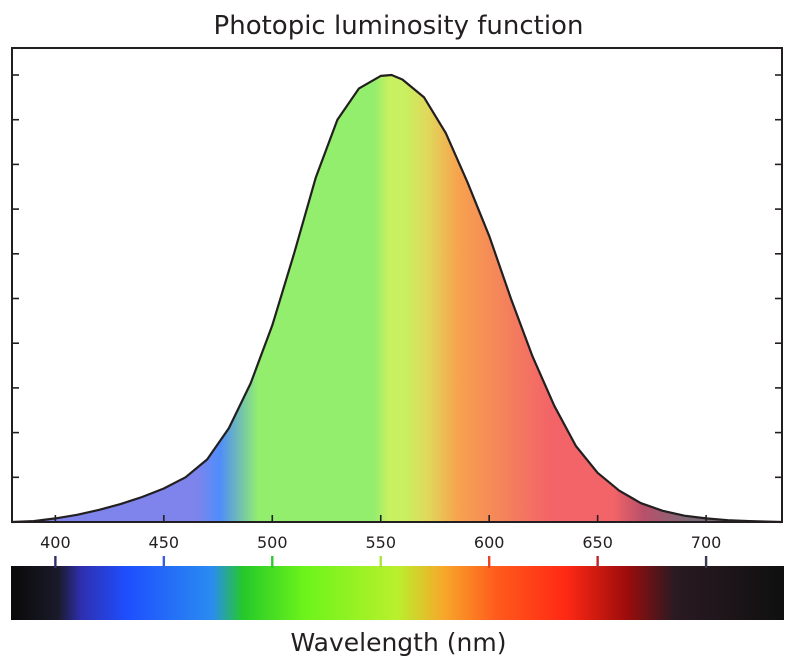 Image resolution: width=797 pixels, height=670 pixels. I want to click on x-tick-label: 500, so click(272, 542).